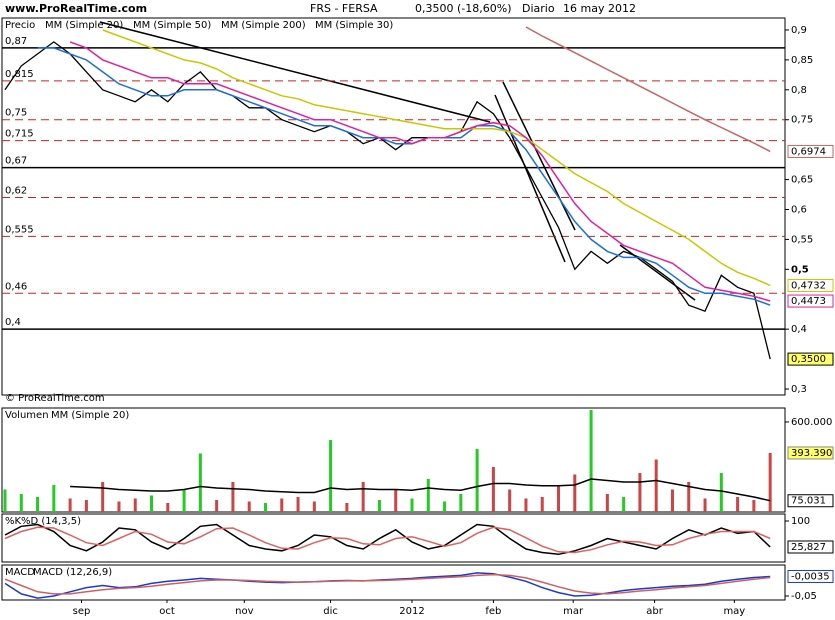 Image resolution: width=835 pixels, height=620 pixels. What do you see at coordinates (55, 398) in the screenshot?
I see `copyright: © ProRealTime.com` at bounding box center [55, 398].